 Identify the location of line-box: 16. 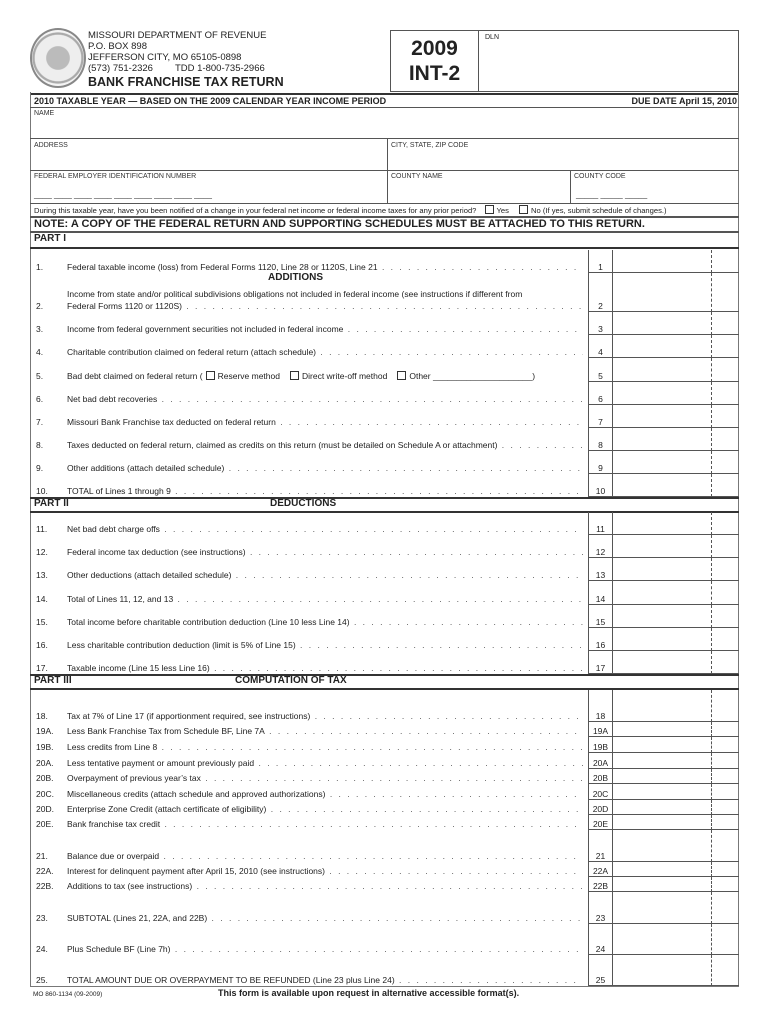
(600, 639).